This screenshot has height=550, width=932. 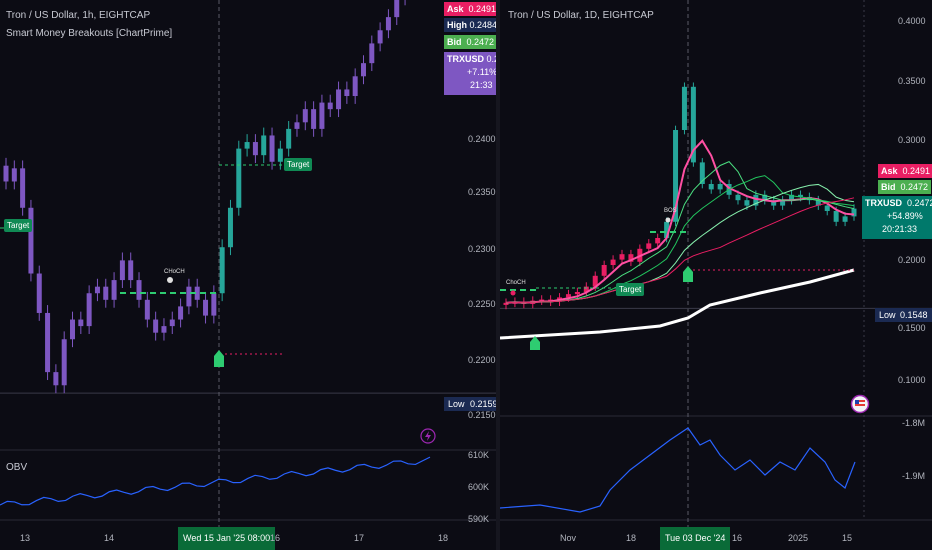 I want to click on left-x-tick-18: 18, so click(x=443, y=538).